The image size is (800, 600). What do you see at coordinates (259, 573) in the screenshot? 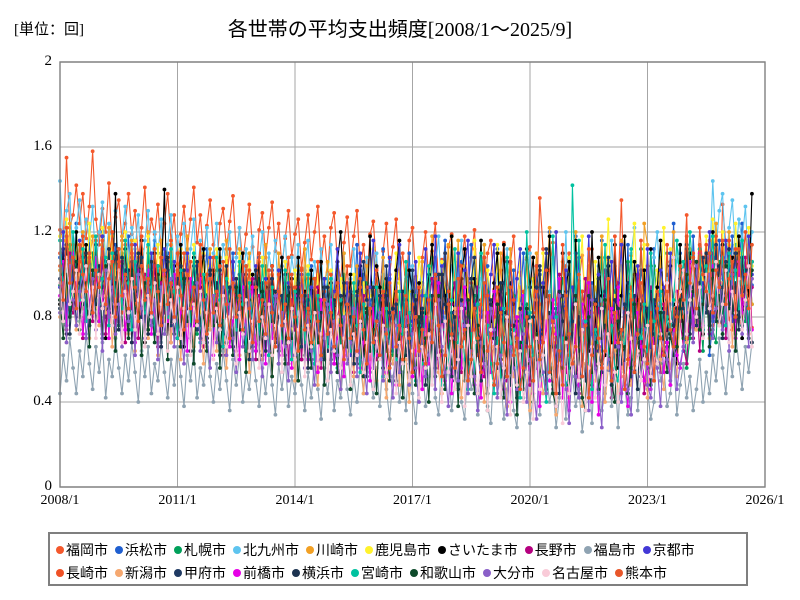
I see `legend-item: 前橋市` at bounding box center [259, 573].